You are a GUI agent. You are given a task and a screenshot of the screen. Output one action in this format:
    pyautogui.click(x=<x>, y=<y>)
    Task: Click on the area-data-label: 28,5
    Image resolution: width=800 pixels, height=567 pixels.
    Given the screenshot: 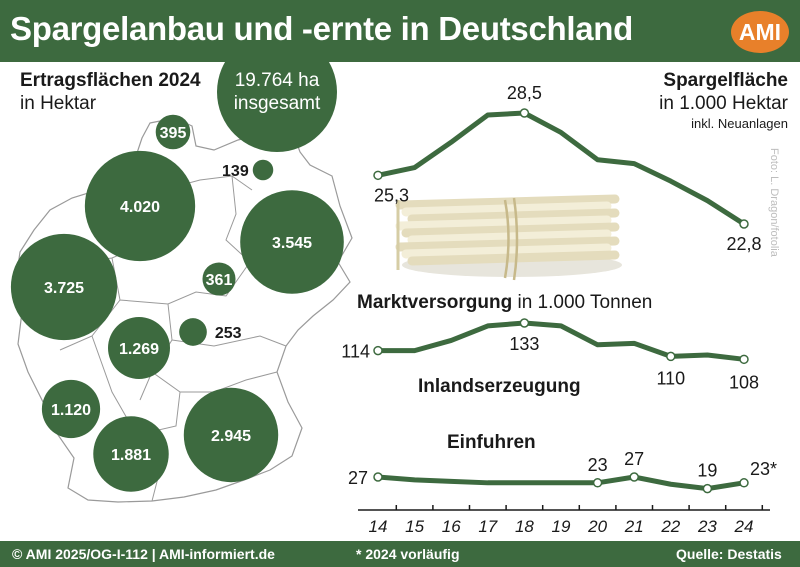 What is the action you would take?
    pyautogui.click(x=524, y=93)
    